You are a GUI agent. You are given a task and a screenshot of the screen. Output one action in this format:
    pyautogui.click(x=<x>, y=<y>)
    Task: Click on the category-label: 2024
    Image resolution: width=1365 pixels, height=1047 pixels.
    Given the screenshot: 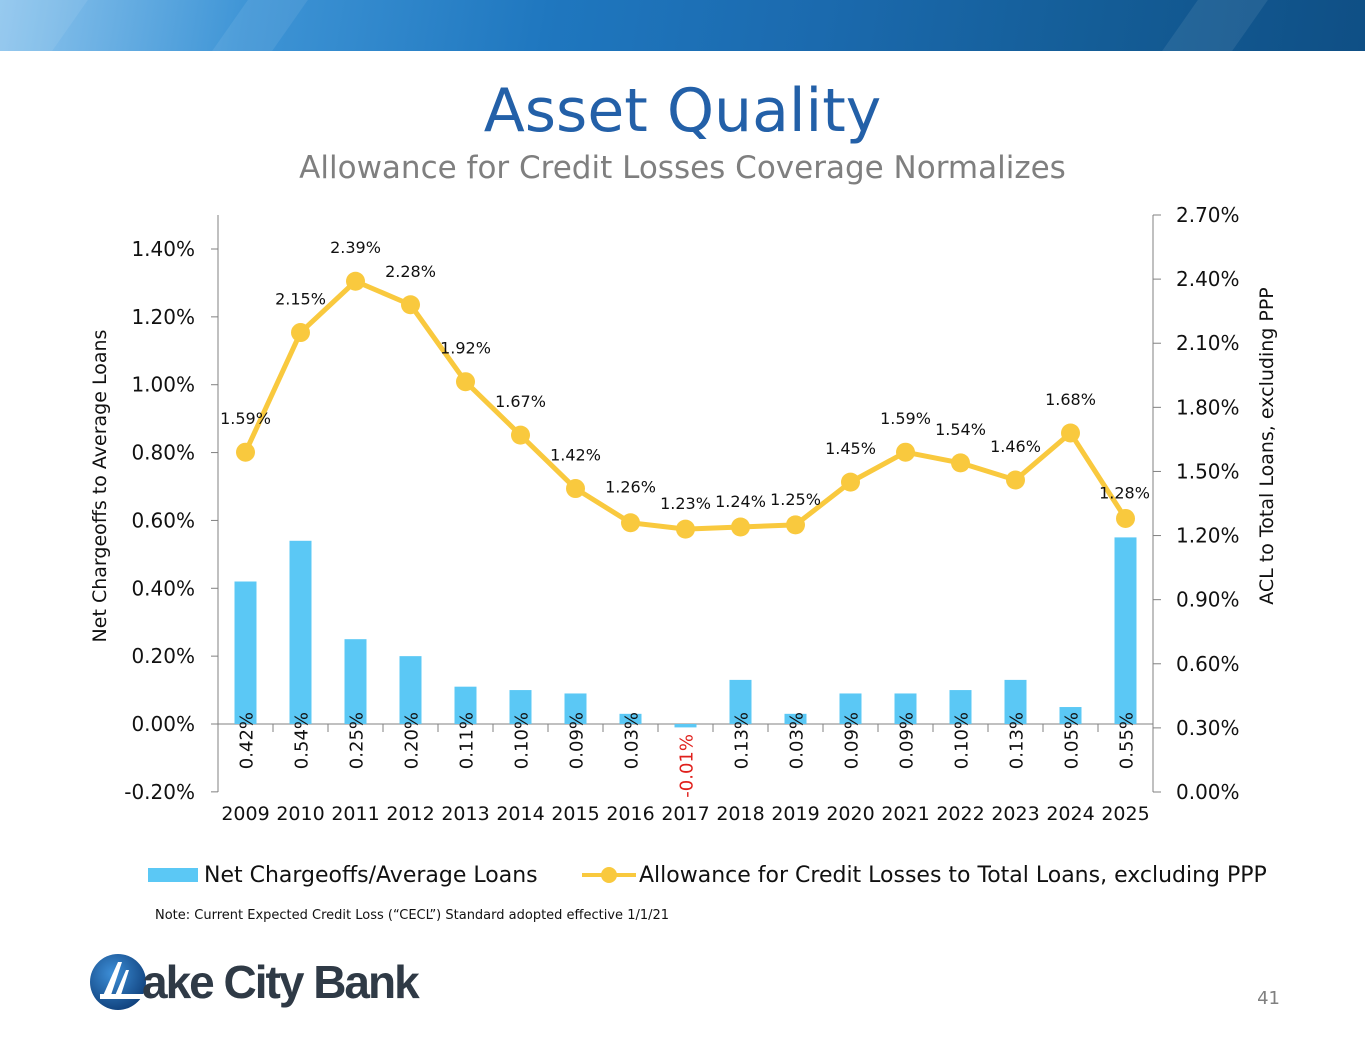 What is the action you would take?
    pyautogui.click(x=1070, y=814)
    